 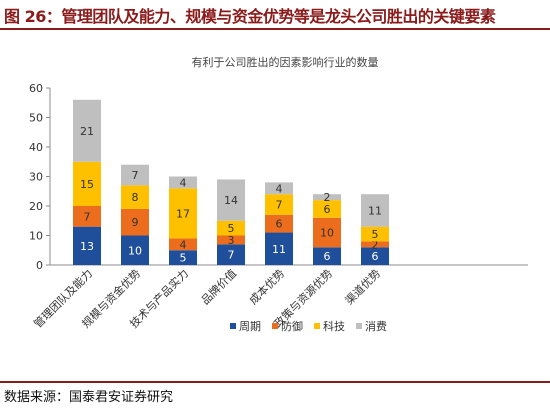 I want to click on y-tick-label: 30, so click(x=36, y=177).